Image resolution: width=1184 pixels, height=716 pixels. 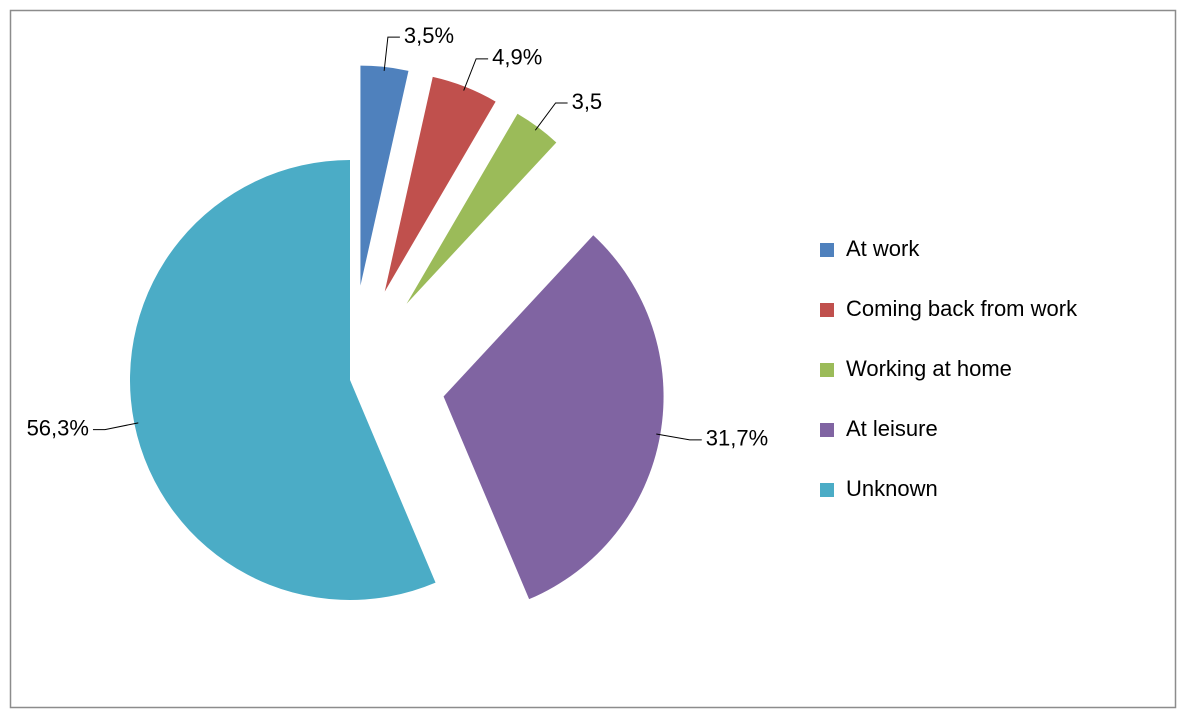 I want to click on legend-label: Working at home, so click(x=929, y=368).